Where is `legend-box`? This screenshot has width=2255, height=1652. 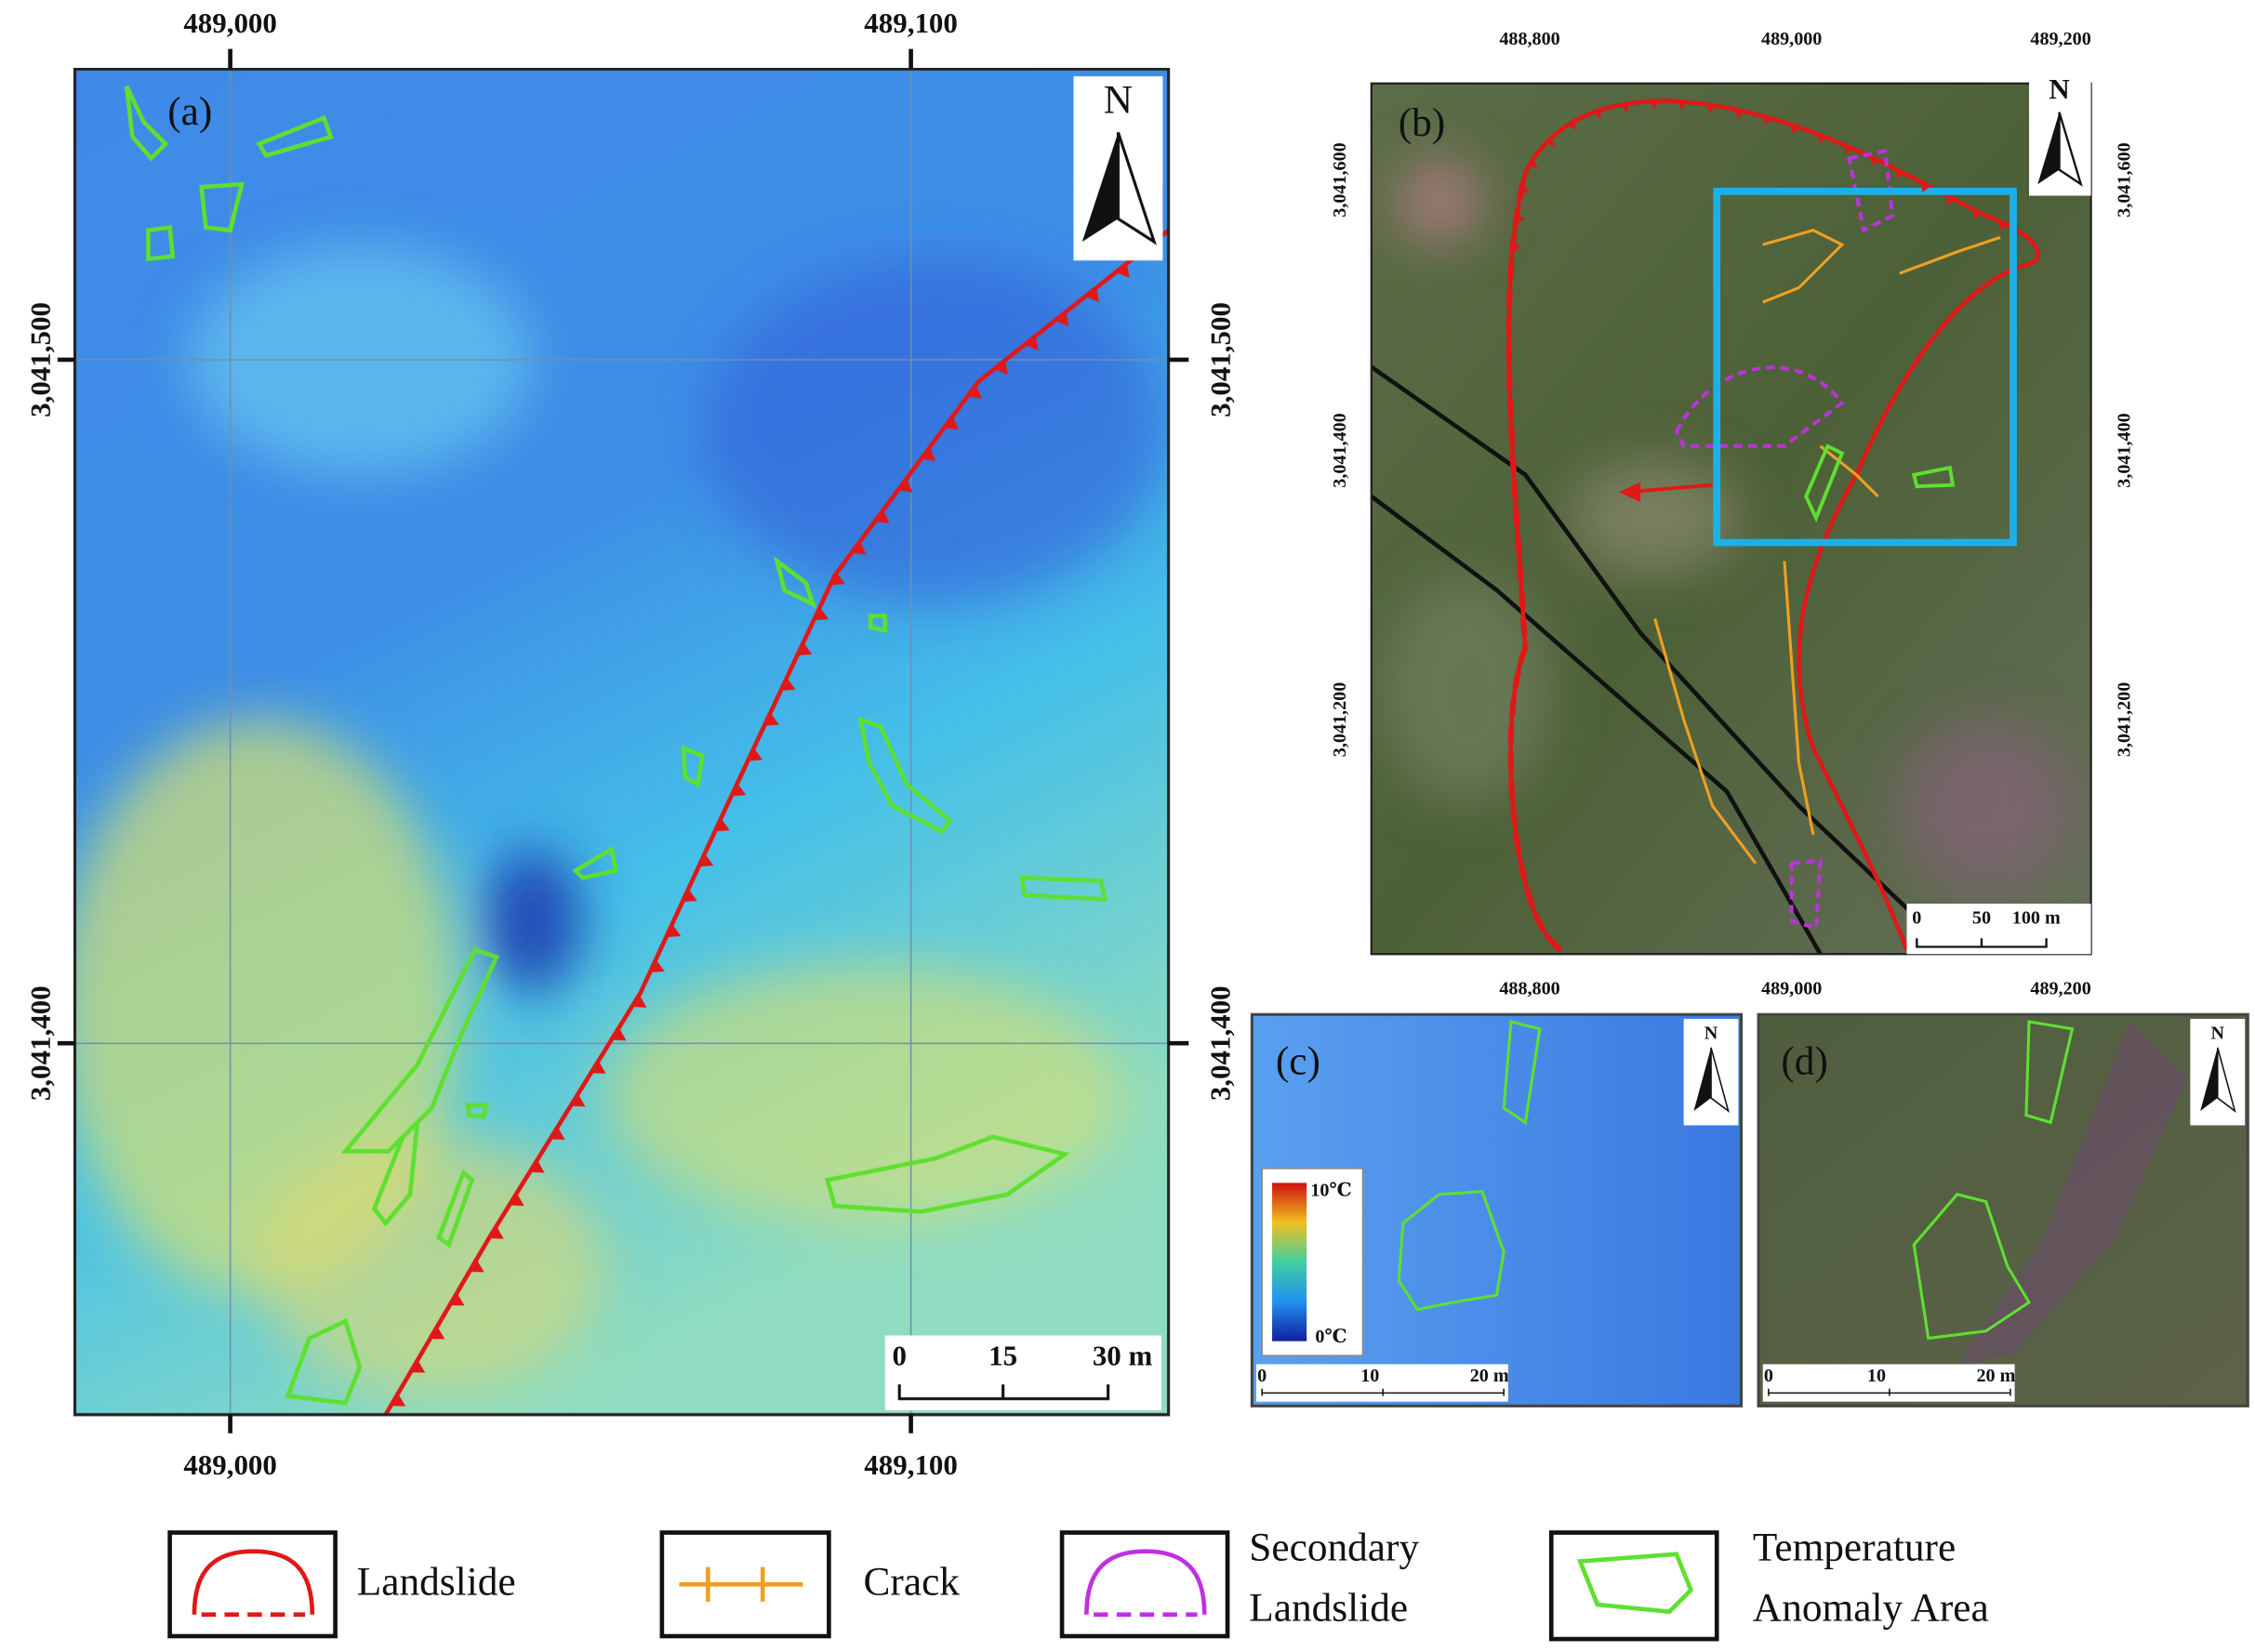
legend-box is located at coordinates (1144, 1584).